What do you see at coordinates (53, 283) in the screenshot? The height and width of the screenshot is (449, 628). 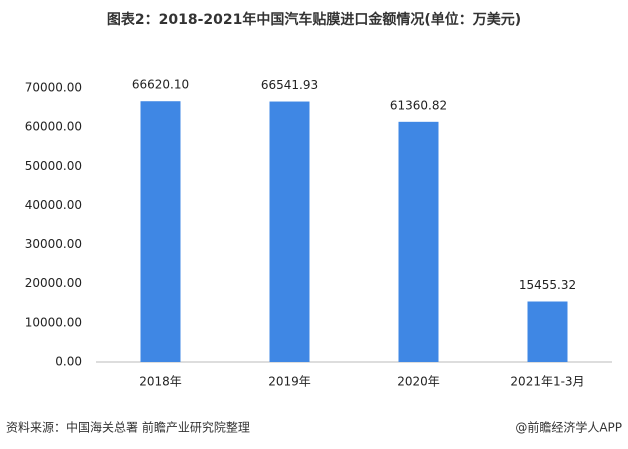 I see `y-tick-label: 20000.00` at bounding box center [53, 283].